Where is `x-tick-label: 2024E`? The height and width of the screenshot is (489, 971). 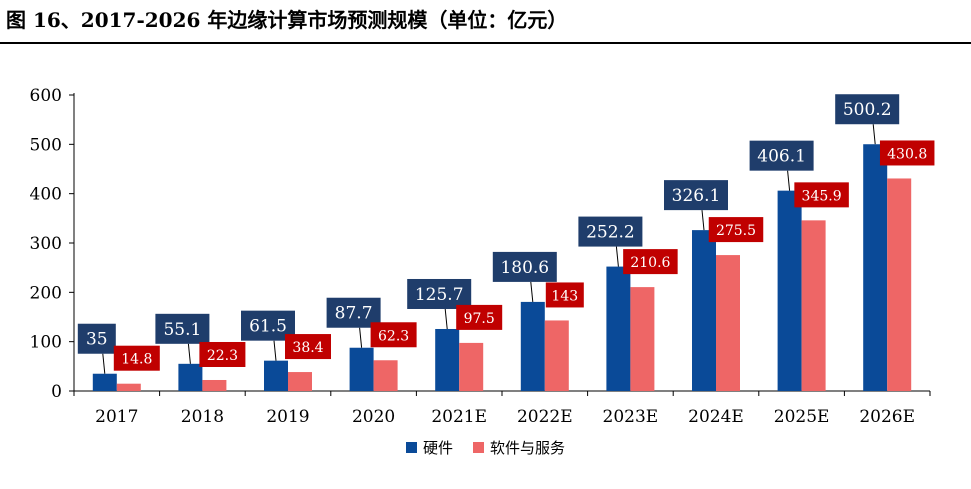
x-tick-label: 2024E is located at coordinates (716, 417).